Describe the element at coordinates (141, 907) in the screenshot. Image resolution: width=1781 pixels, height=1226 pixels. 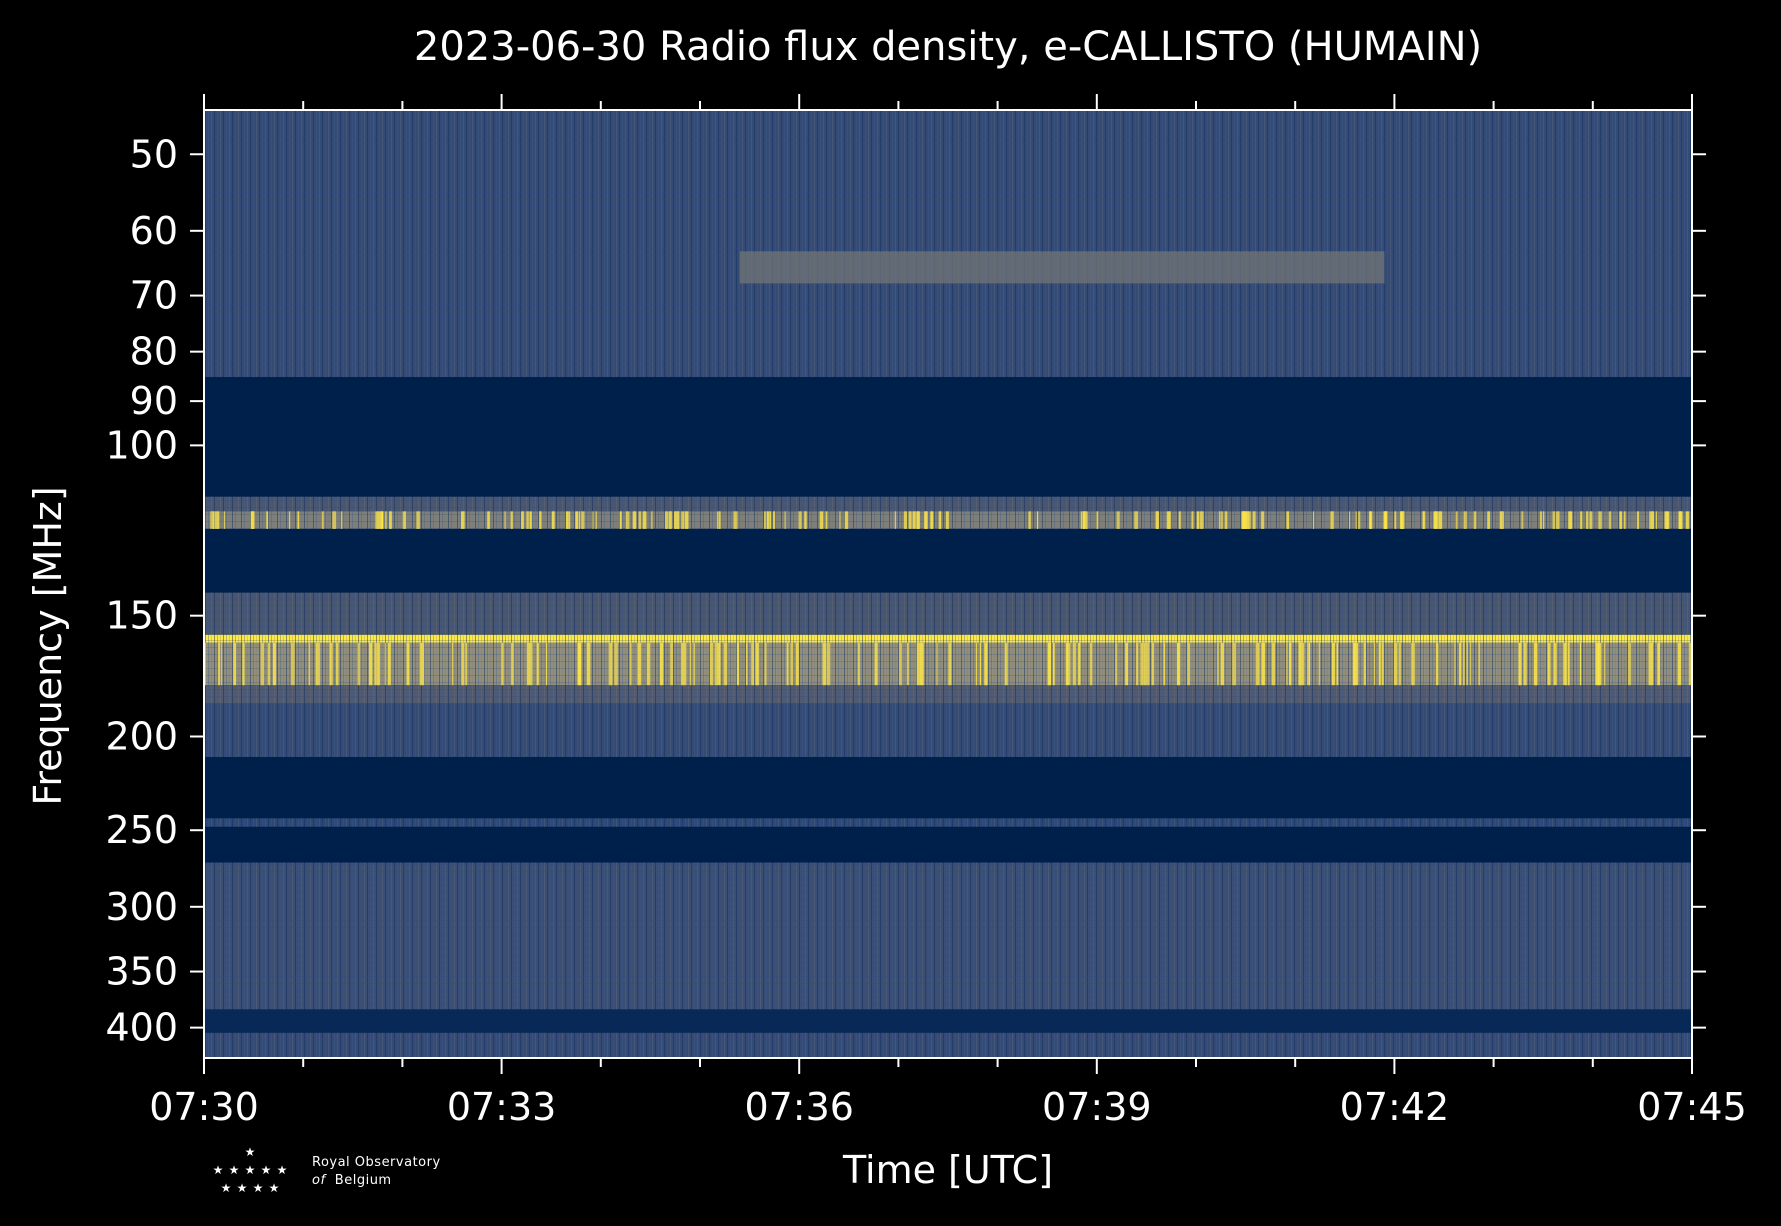
I see `y-tick-label: 300` at that location.